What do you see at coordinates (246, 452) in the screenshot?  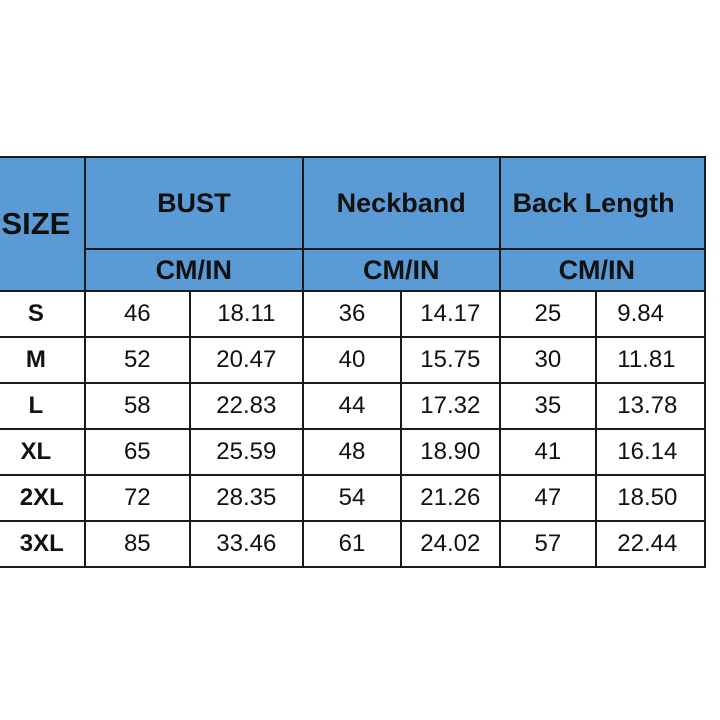 I see `table-cell: 25.59` at bounding box center [246, 452].